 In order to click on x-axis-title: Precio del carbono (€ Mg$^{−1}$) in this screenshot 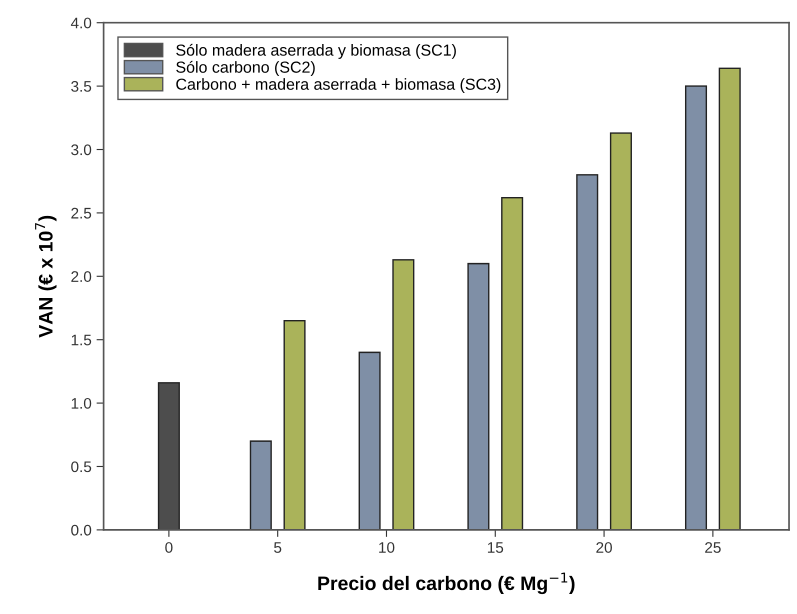, I will do `click(446, 583)`.